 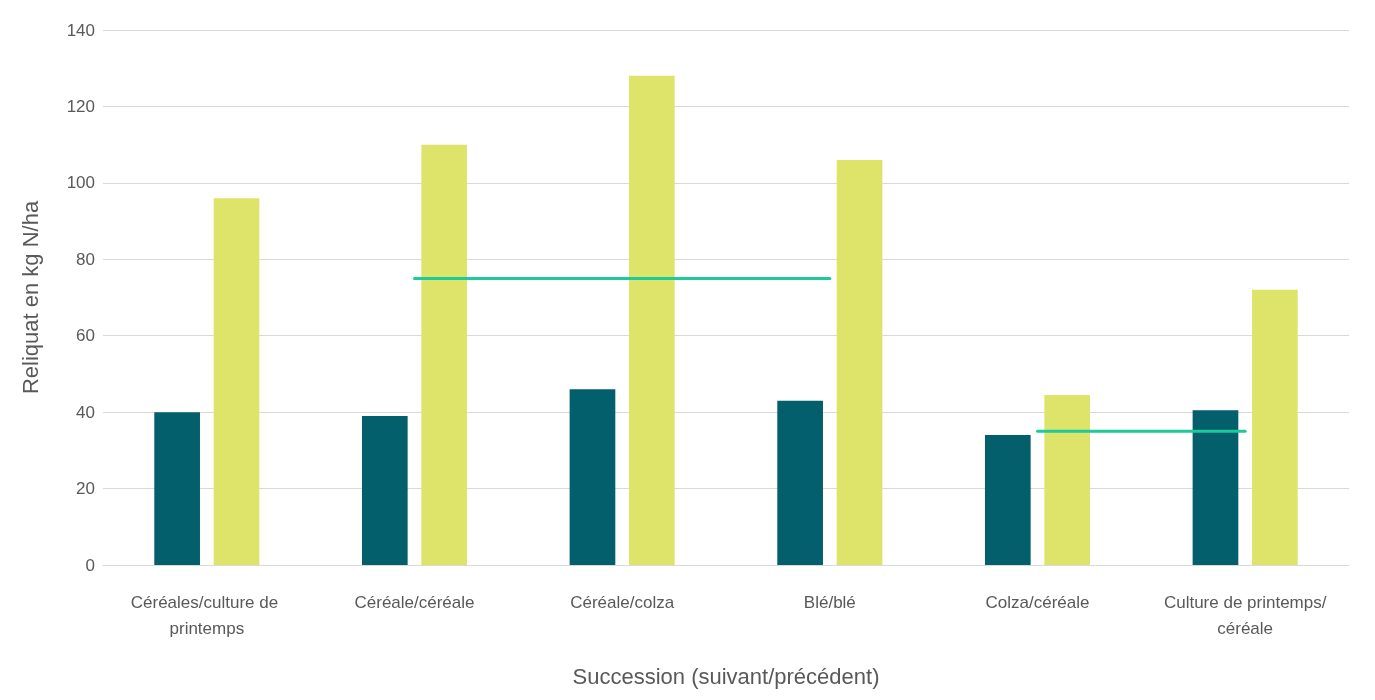 I want to click on x-tick-label: Céréale/colza, so click(x=622, y=602).